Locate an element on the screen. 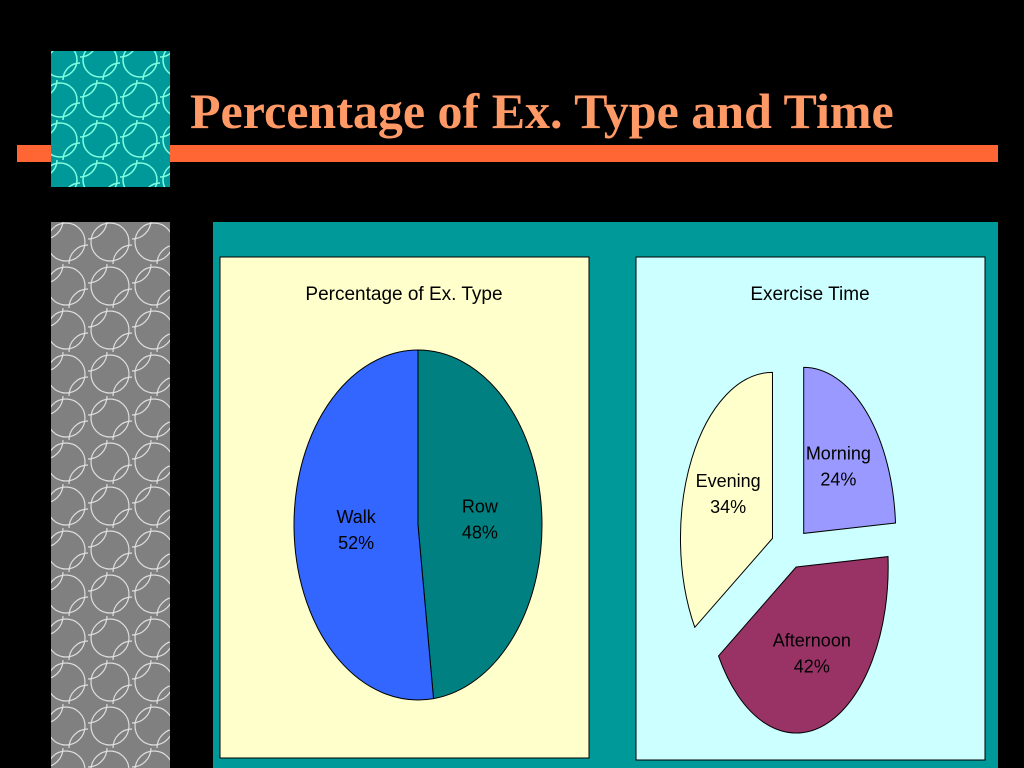  slice-value: 52% is located at coordinates (356, 543).